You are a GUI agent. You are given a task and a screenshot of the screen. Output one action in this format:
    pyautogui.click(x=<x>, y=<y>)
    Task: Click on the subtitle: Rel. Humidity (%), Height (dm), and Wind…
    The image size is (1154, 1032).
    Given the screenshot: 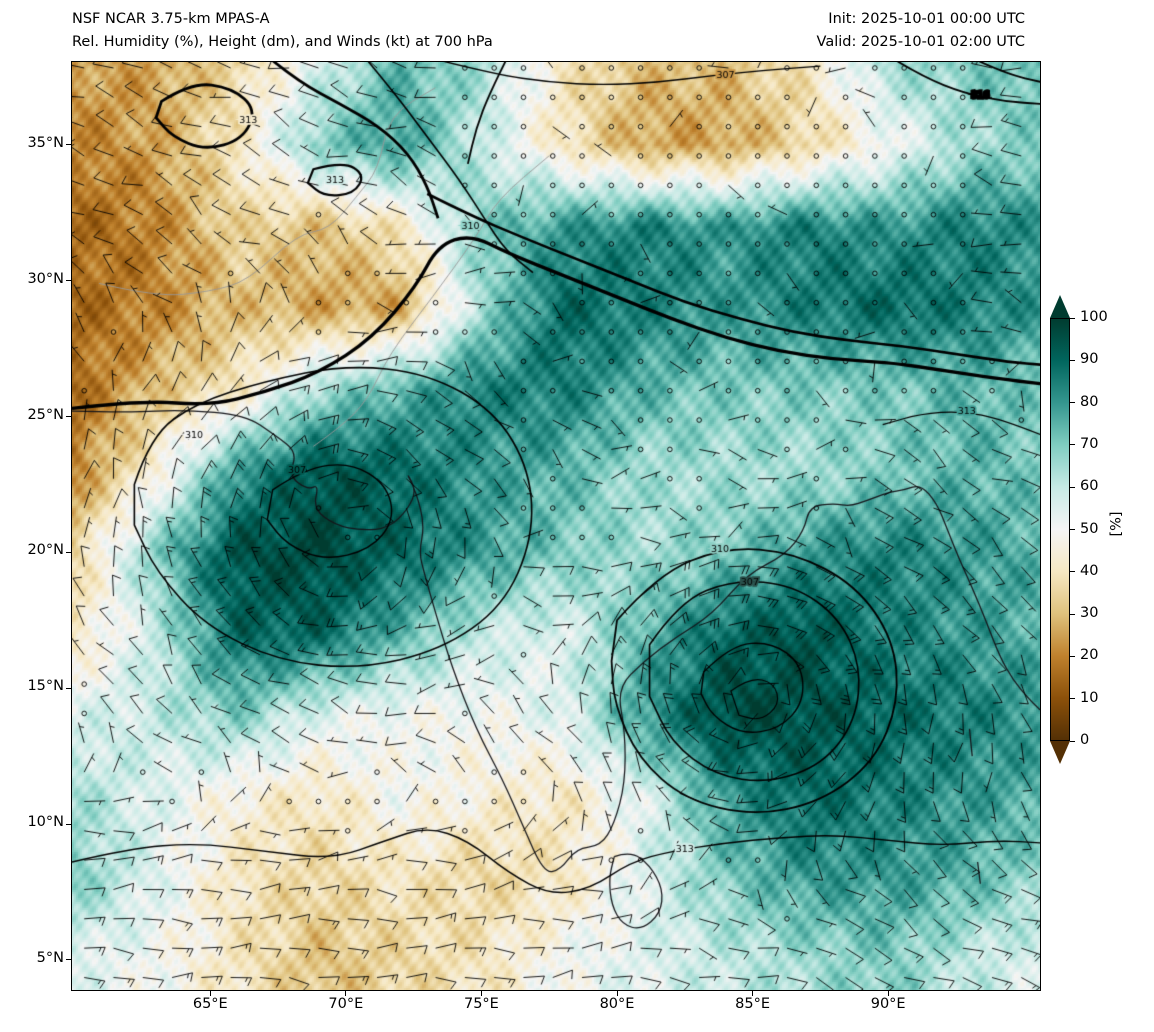 What is the action you would take?
    pyautogui.click(x=282, y=42)
    